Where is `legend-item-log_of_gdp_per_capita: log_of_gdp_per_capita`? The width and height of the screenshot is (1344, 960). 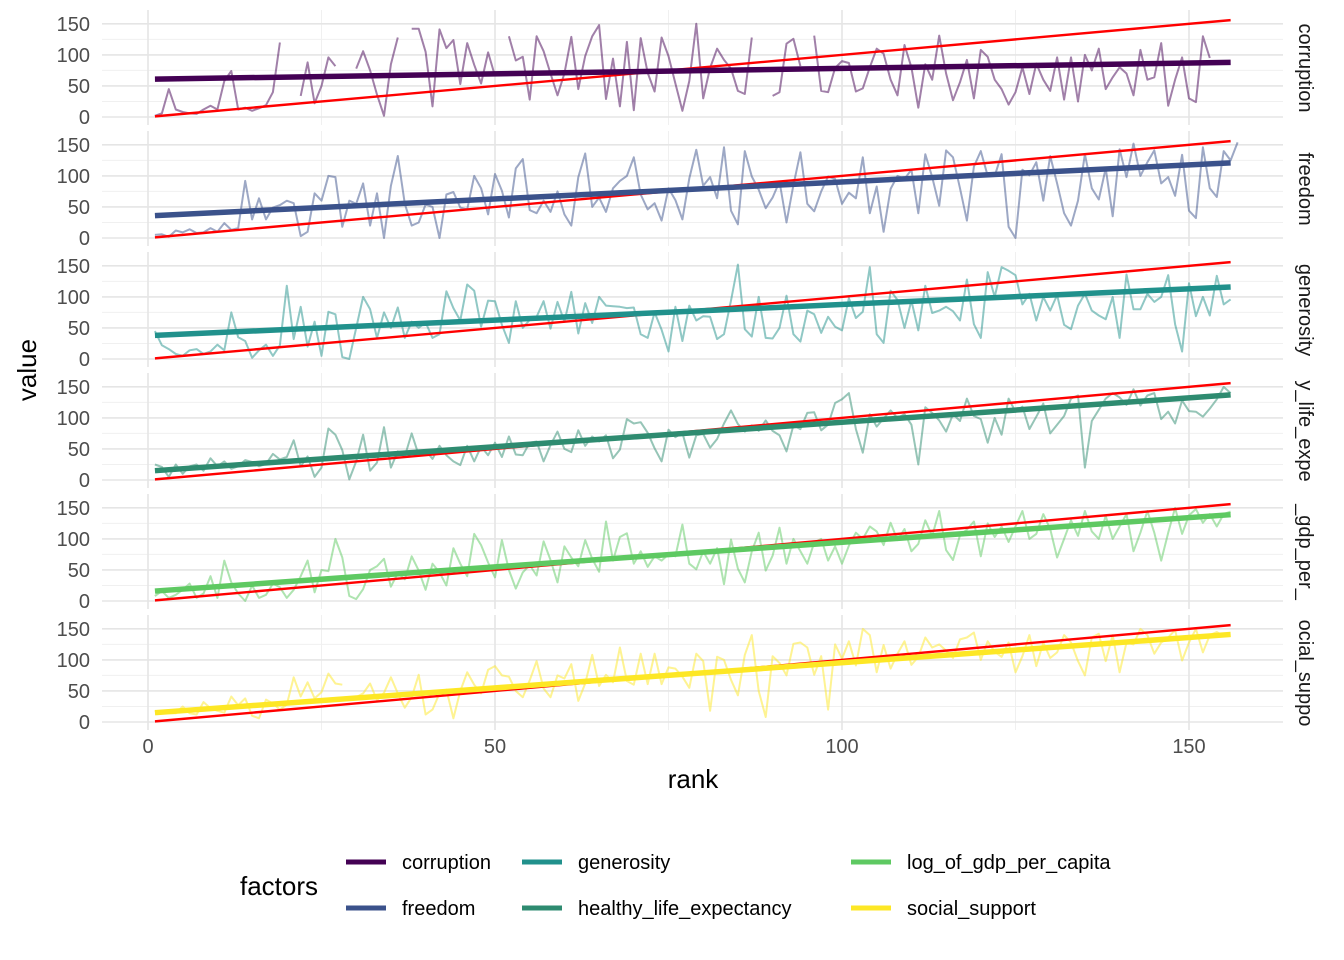 legend-item-log_of_gdp_per_capita: log_of_gdp_per_capita is located at coordinates (981, 863).